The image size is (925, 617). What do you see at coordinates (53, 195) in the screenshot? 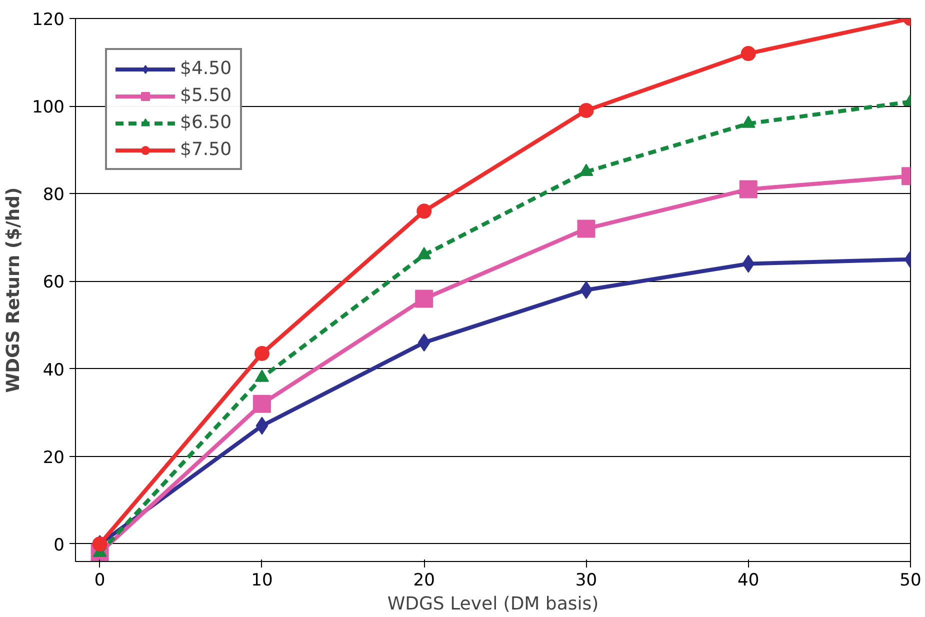
I see `y-tick-label: 80` at bounding box center [53, 195].